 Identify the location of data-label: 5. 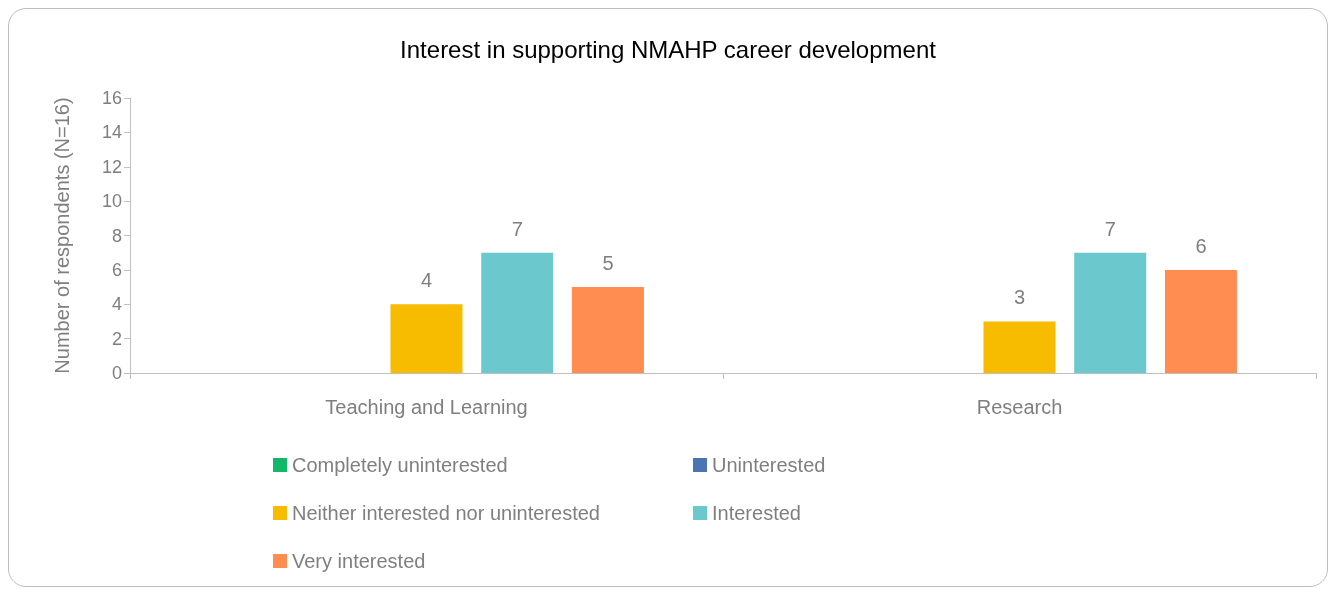
(608, 263).